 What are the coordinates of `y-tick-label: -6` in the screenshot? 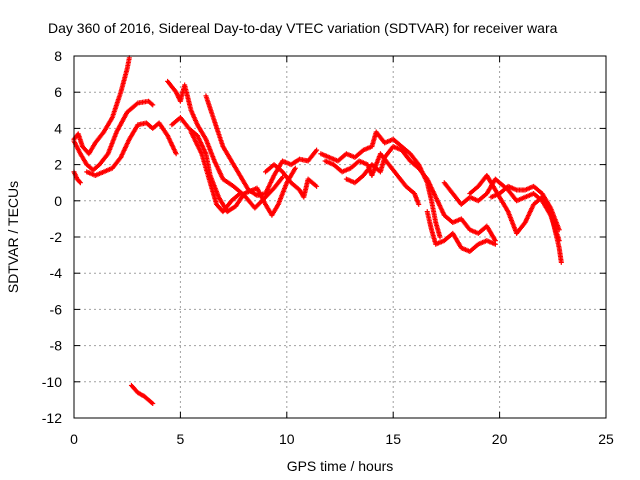 It's located at (56, 309).